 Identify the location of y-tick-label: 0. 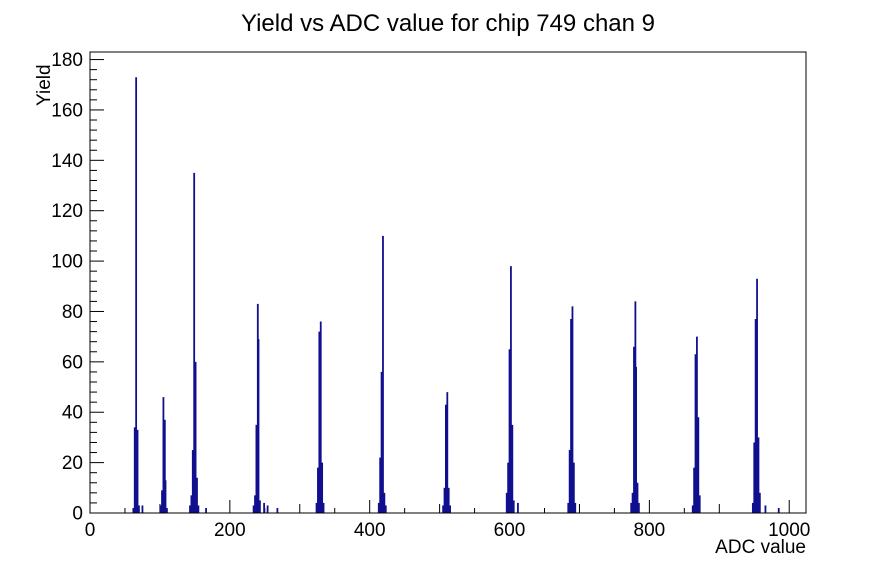
(77, 514).